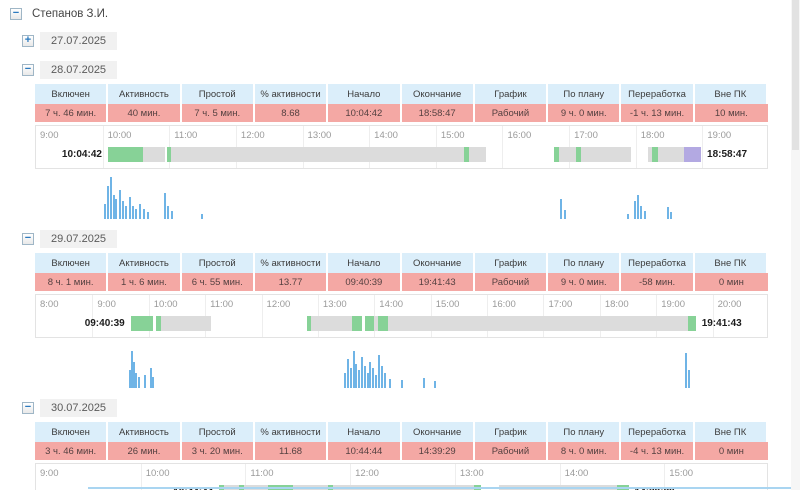 The width and height of the screenshot is (800, 490). I want to click on timeline-hour-cell: 8:00, so click(64, 316).